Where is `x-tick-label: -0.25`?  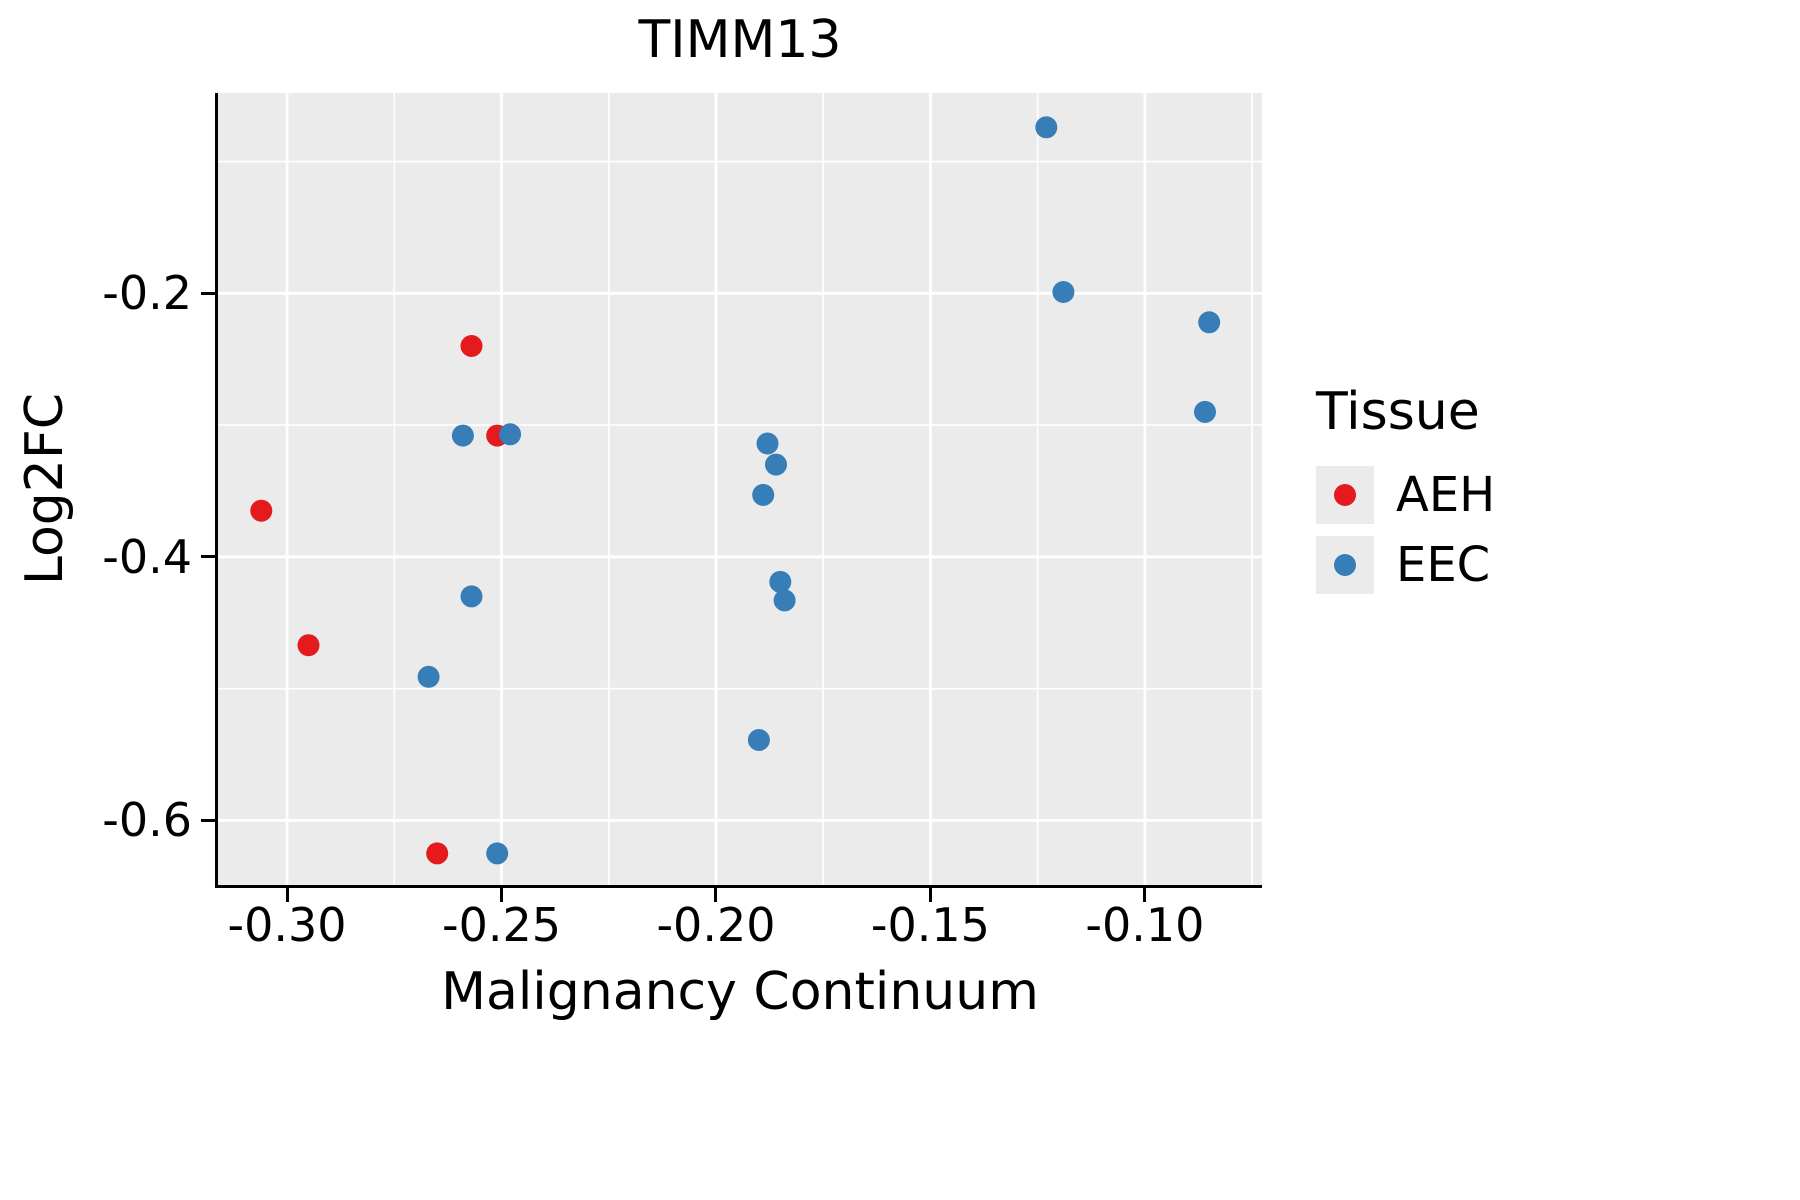
x-tick-label: -0.25 is located at coordinates (502, 925).